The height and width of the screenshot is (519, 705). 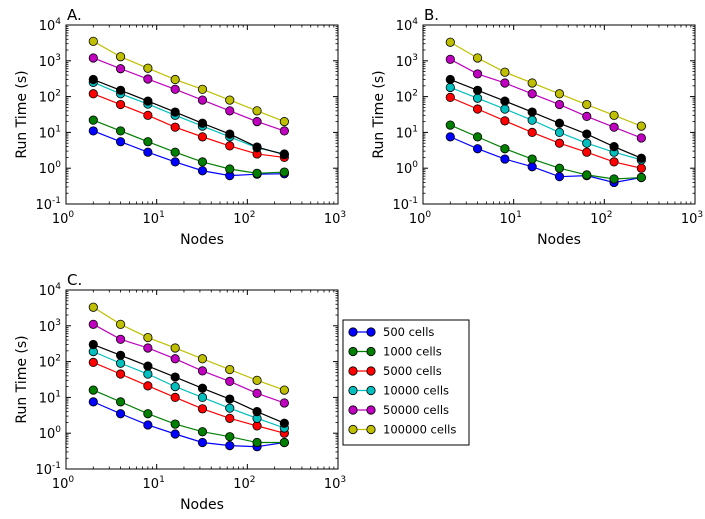 What do you see at coordinates (412, 371) in the screenshot?
I see `legend-label: 5000 cells` at bounding box center [412, 371].